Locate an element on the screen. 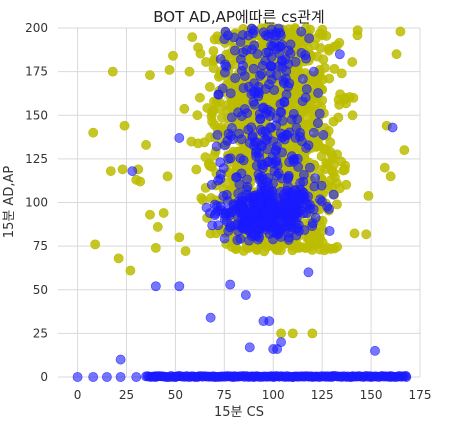 This screenshot has height=425, width=450. x-tick-label: 100 is located at coordinates (273, 395).